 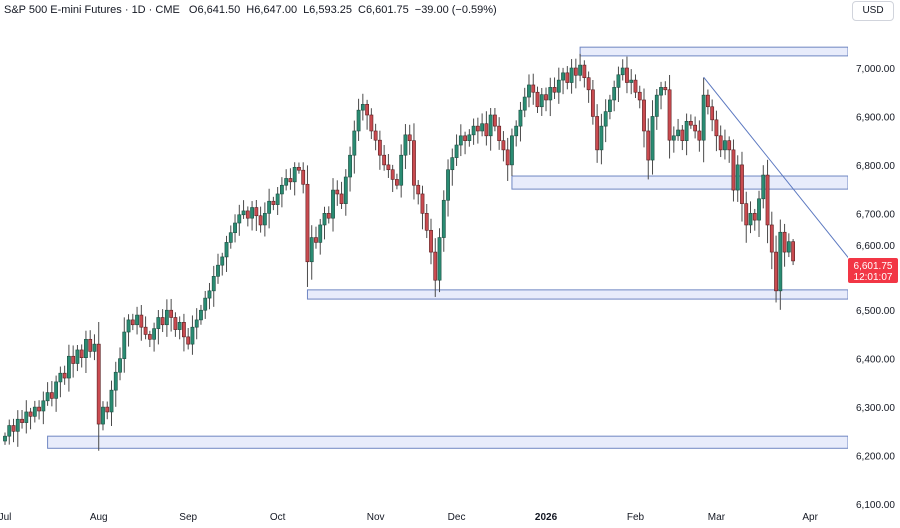 I want to click on price-tick-label: 6,100.00, so click(x=875, y=505).